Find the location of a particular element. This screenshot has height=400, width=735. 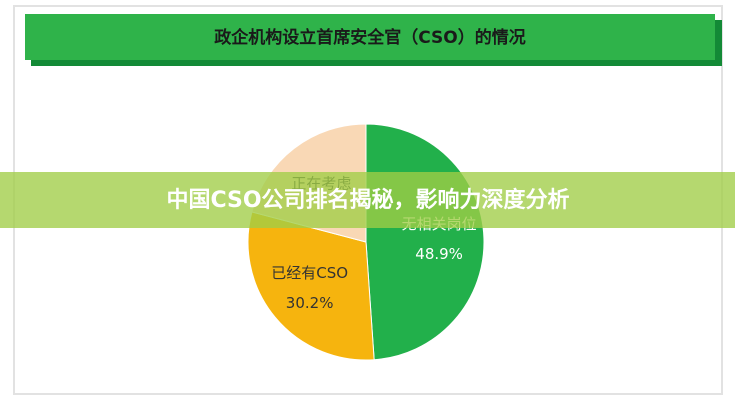

slice-label: 已经有CSO is located at coordinates (309, 273).